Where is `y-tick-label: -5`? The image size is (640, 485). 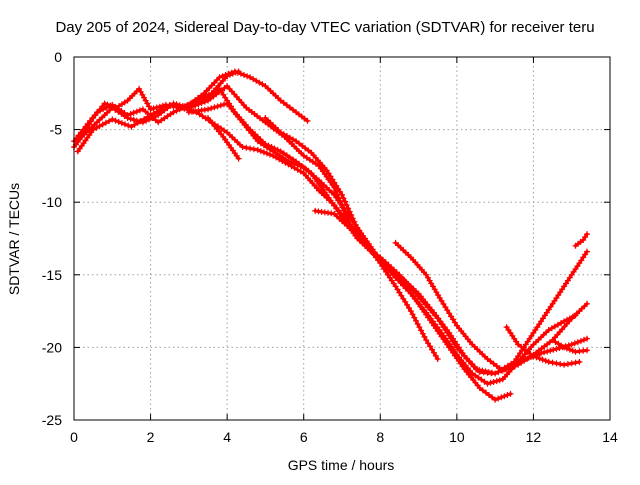 y-tick-label: -5 is located at coordinates (56, 130).